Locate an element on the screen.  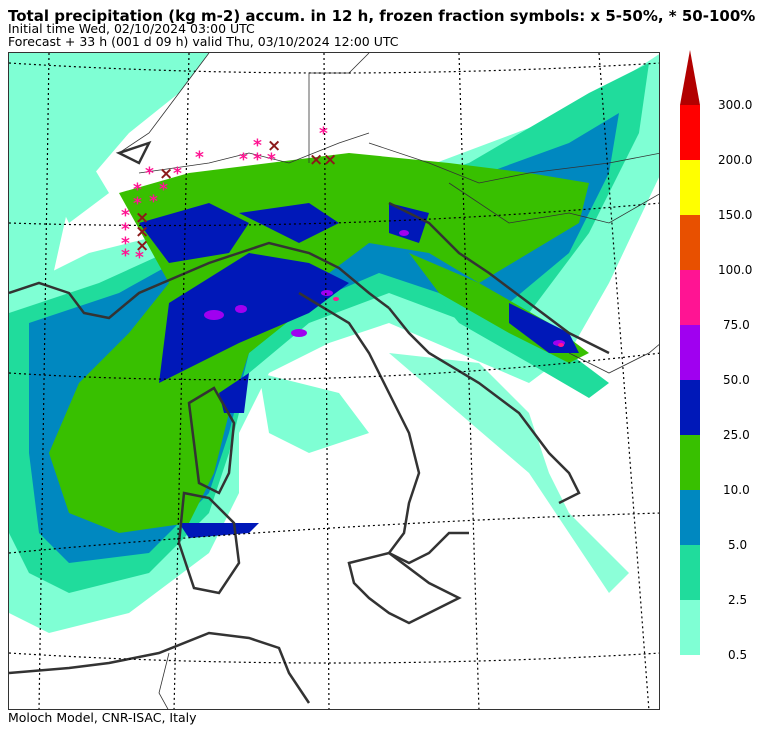
colorbar-label: 75.0 is located at coordinates (736, 325).